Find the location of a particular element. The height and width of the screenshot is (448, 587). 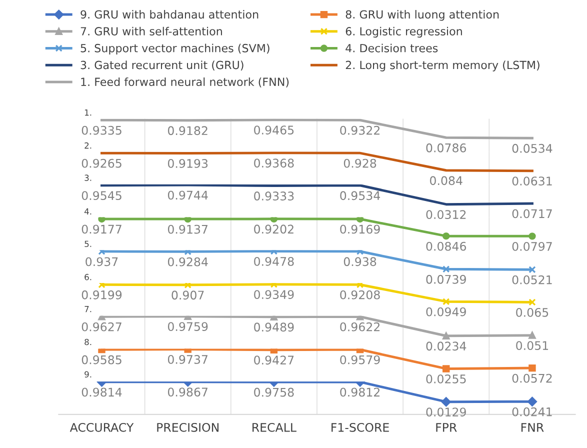

x-tick-label: FPR is located at coordinates (446, 427).